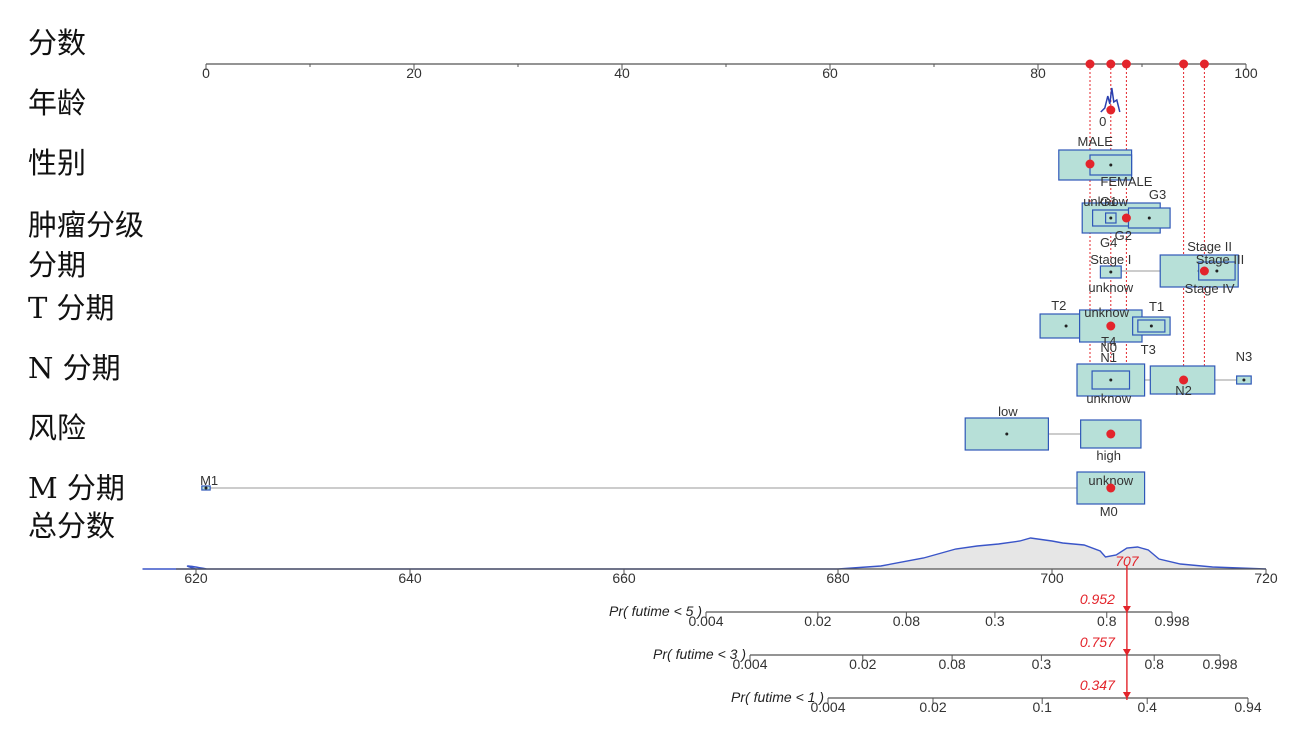 This screenshot has width=1309, height=731. I want to click on grade-unknow-label: unknow, so click(1105, 201).